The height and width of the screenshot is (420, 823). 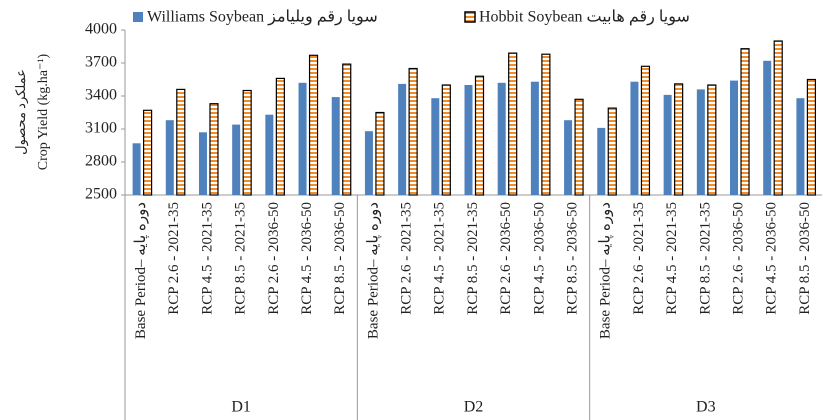 I want to click on y-tick-label: 4000, so click(x=101, y=29).